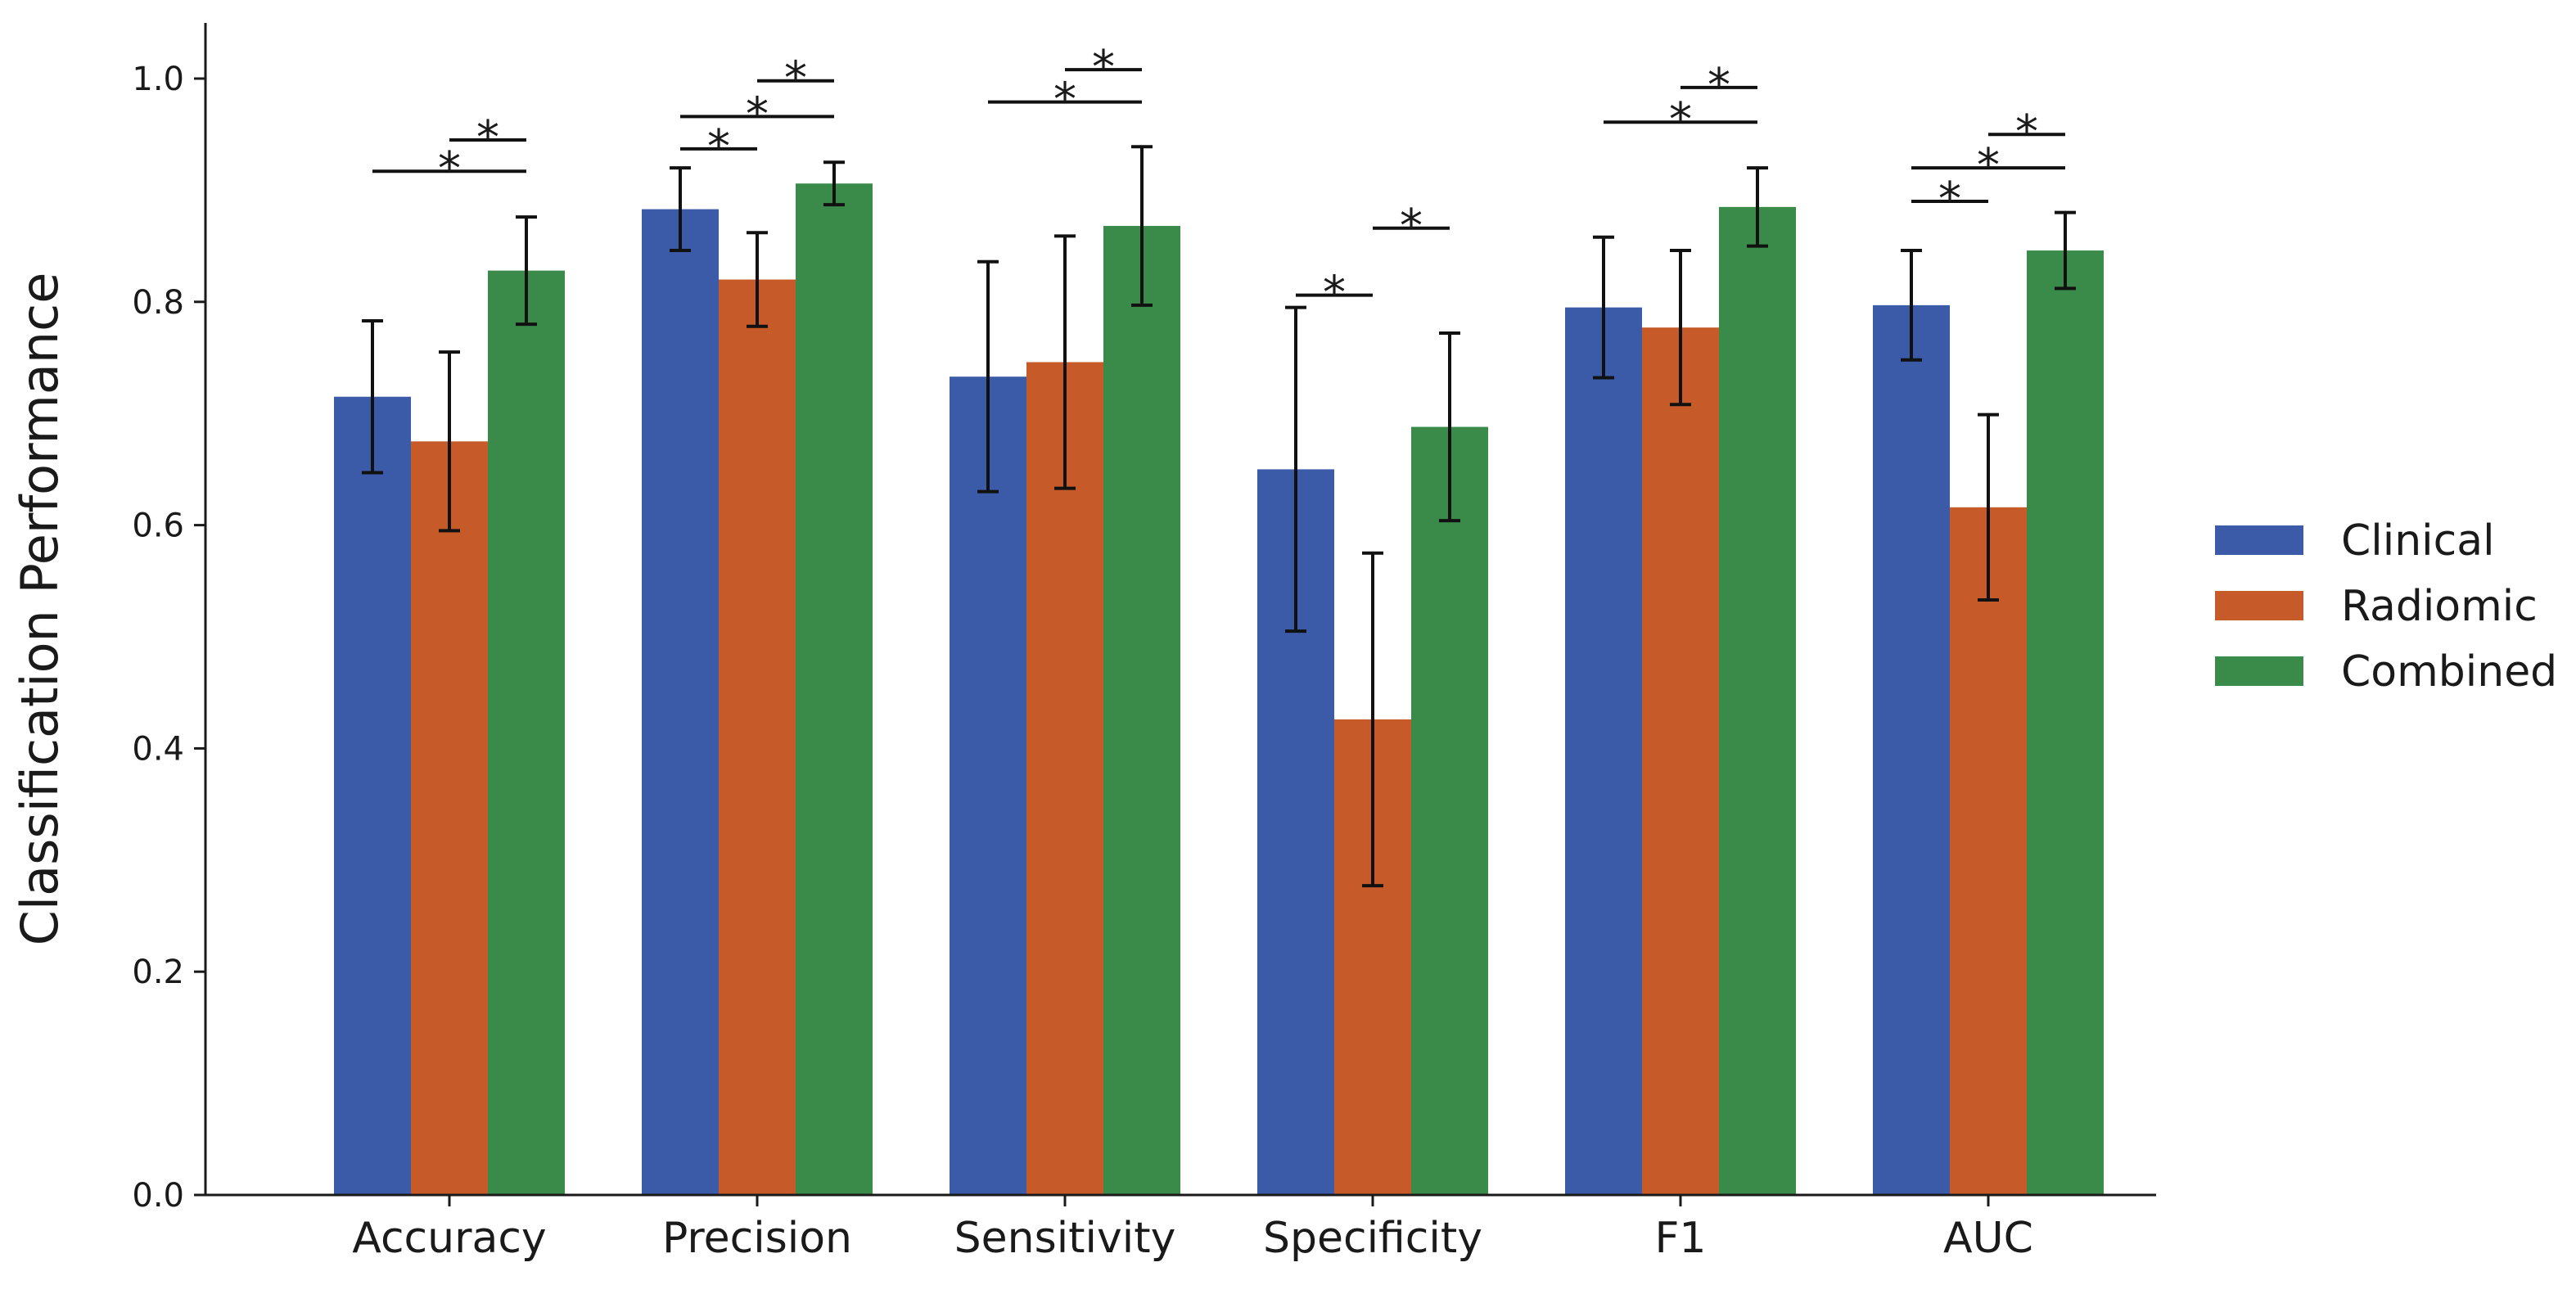 This screenshot has width=2576, height=1294. I want to click on bar-combined-f1, so click(1757, 701).